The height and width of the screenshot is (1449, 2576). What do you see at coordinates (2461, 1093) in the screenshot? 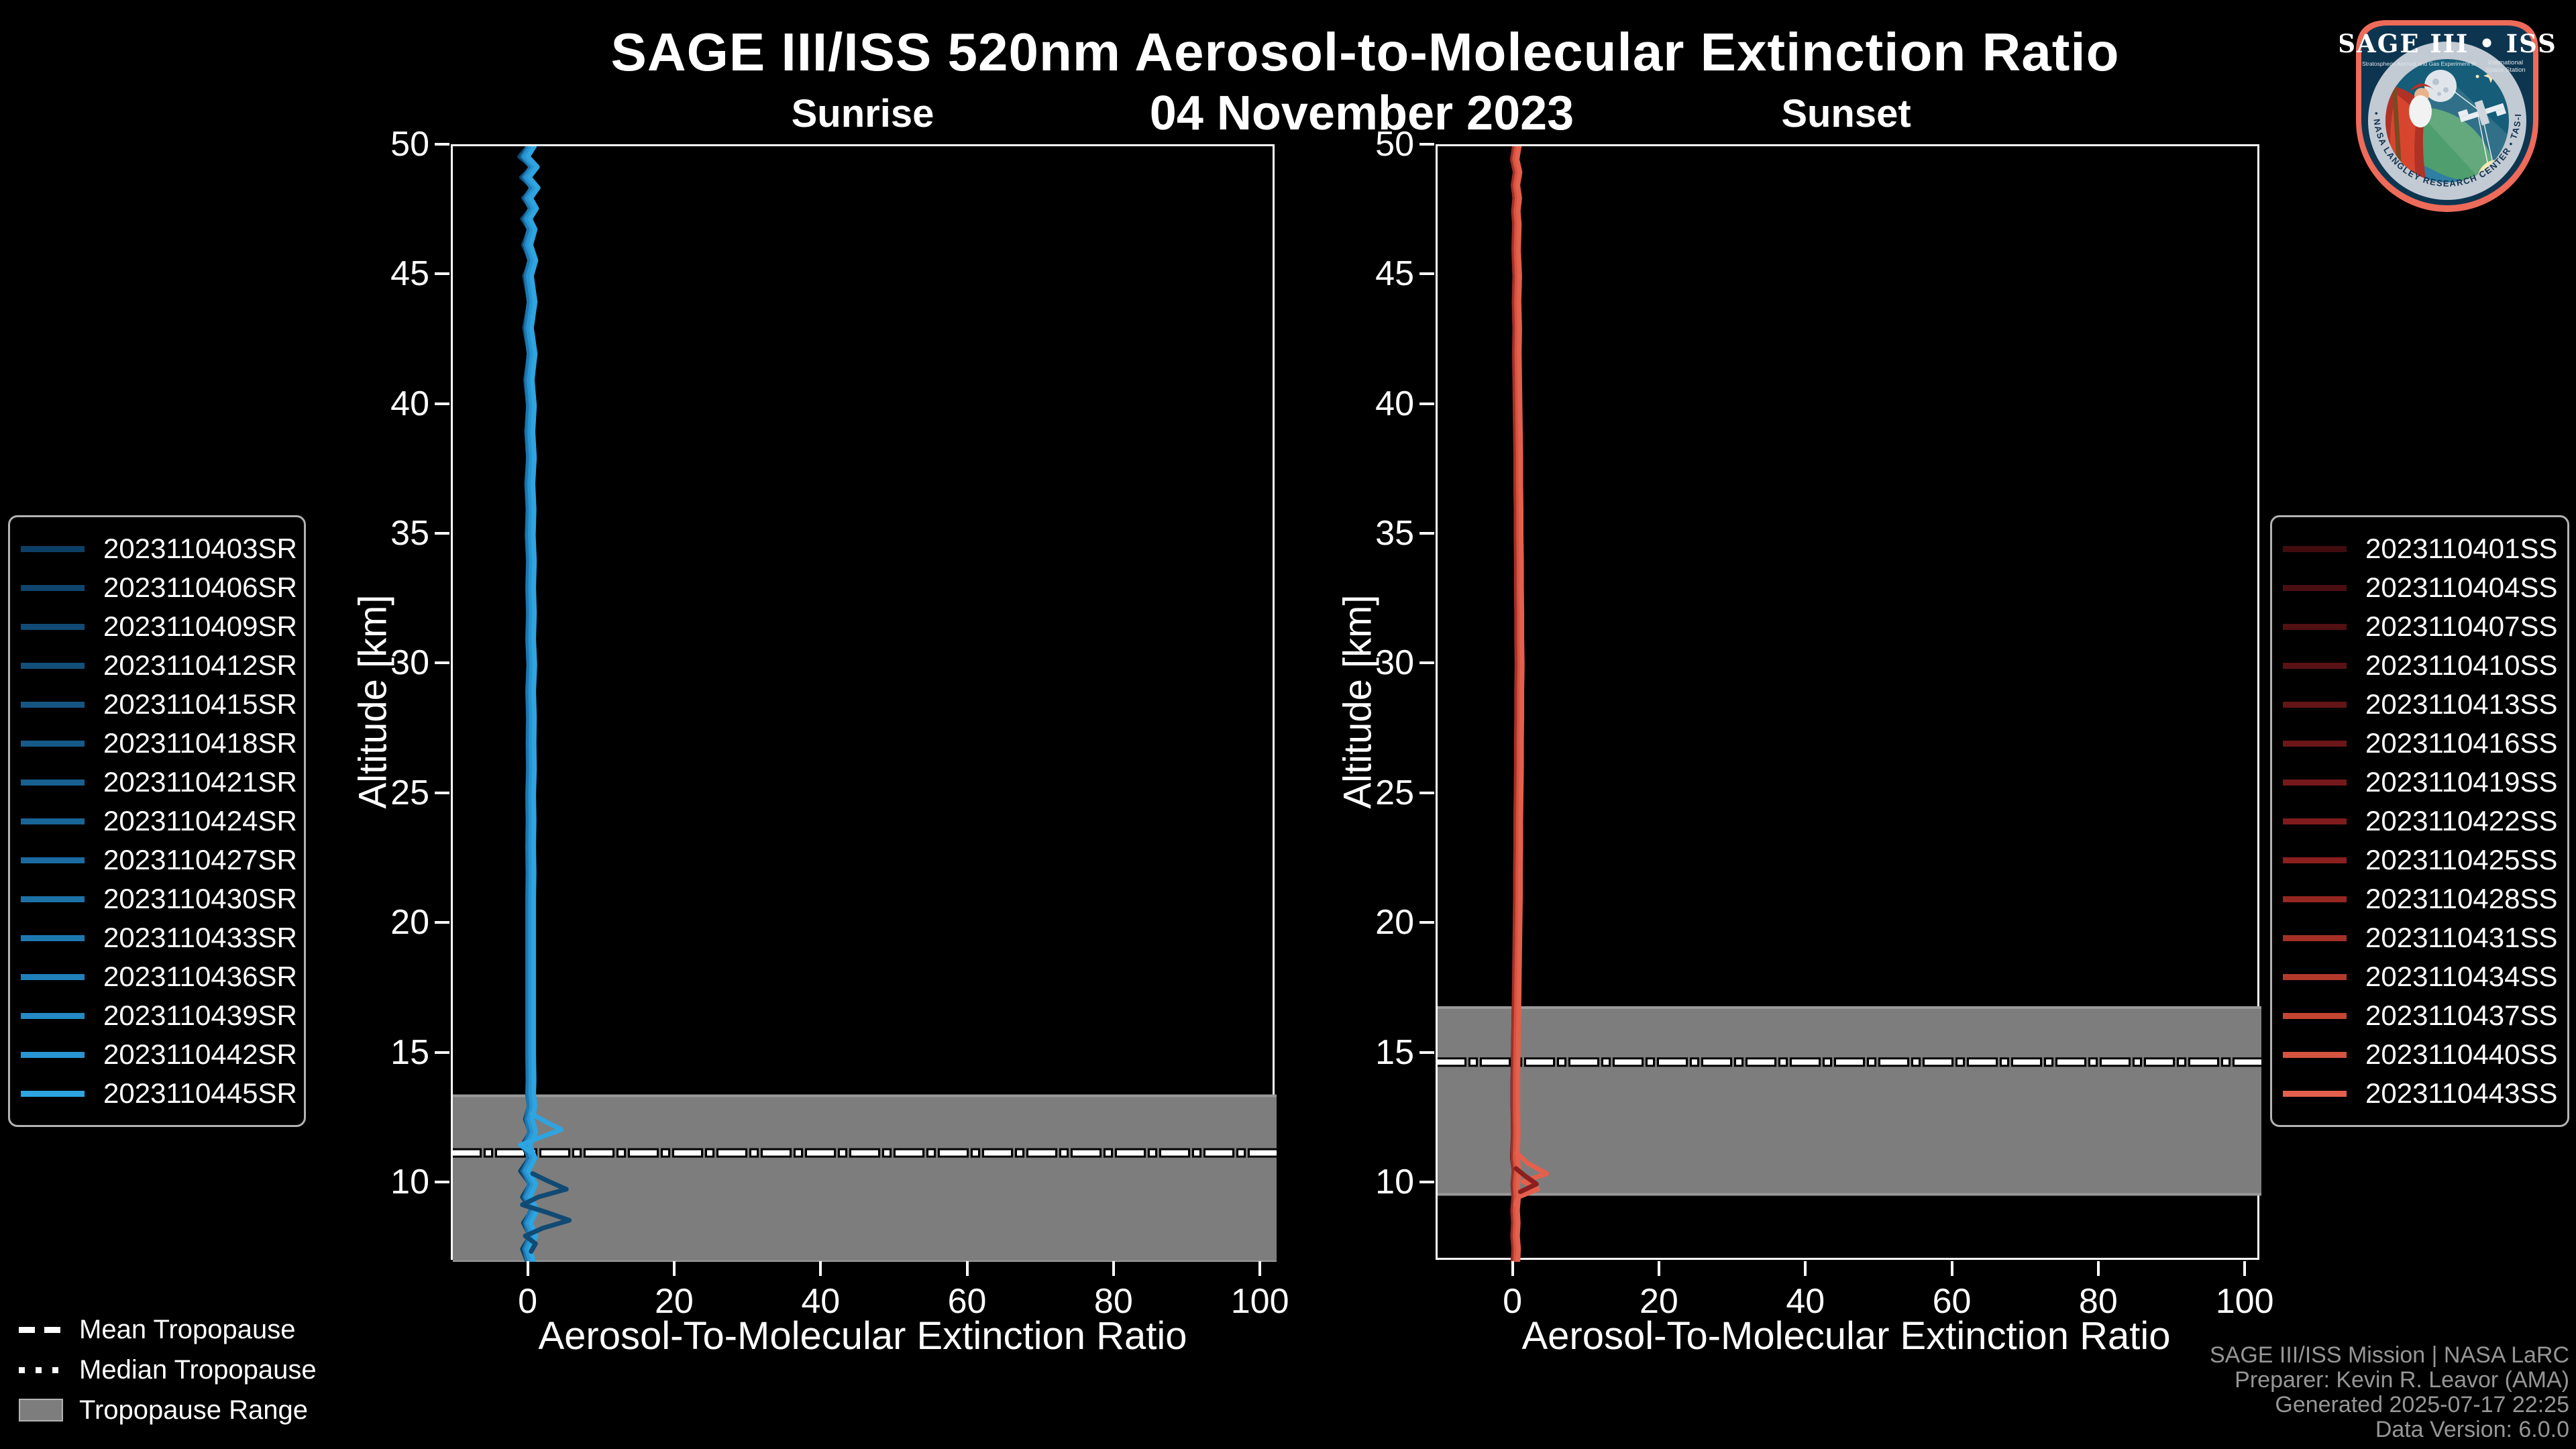
I see `legend-label: 2023110443SS` at bounding box center [2461, 1093].